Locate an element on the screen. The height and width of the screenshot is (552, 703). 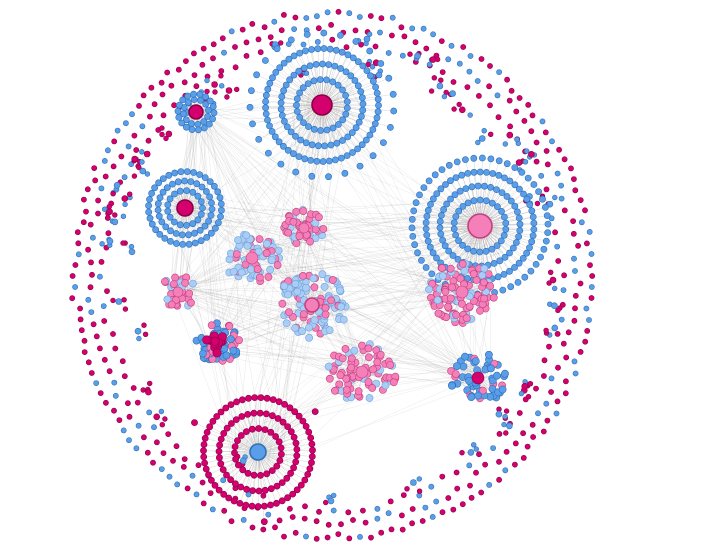
blue-small-hub is located at coordinates (119, 301).